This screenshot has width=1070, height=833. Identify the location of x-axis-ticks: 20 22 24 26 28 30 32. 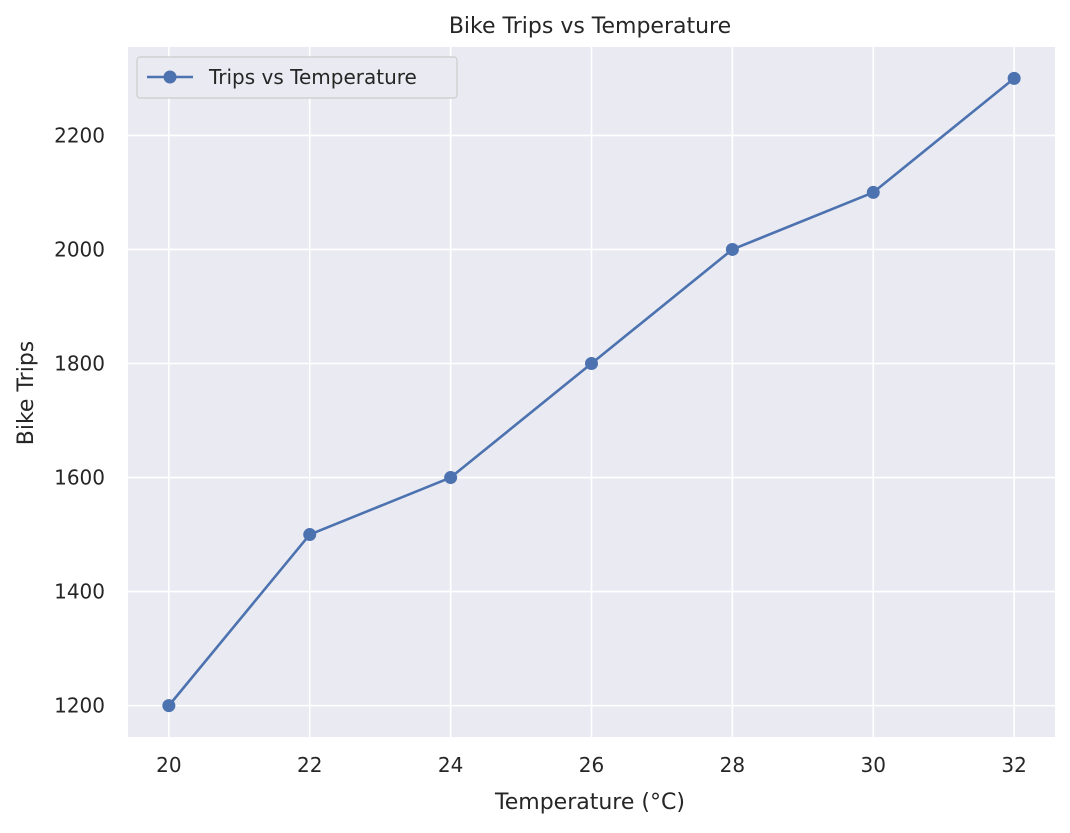
(591, 765).